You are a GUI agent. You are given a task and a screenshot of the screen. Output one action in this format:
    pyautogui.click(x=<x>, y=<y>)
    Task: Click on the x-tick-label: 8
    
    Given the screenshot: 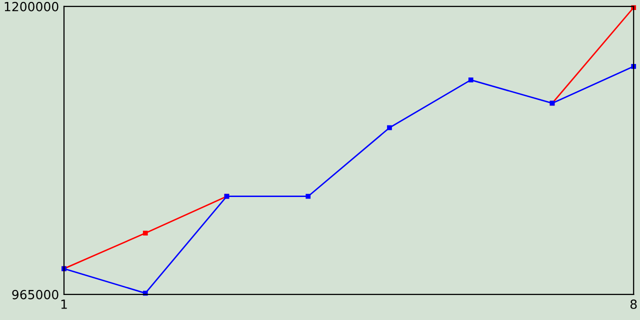 What is the action you would take?
    pyautogui.click(x=633, y=304)
    